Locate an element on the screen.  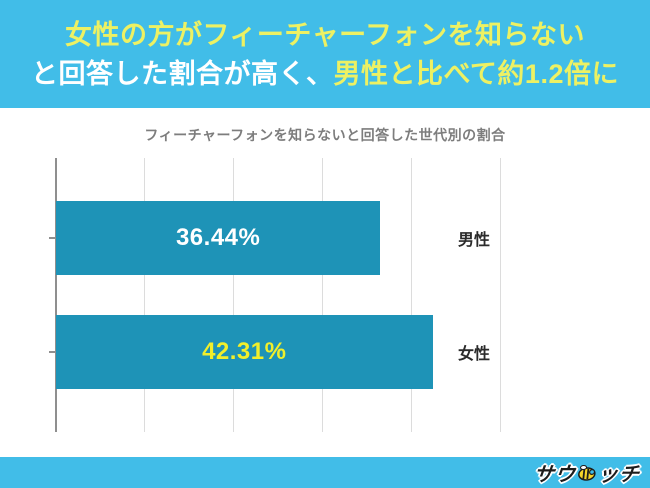
y-axis-line is located at coordinates (56, 295).